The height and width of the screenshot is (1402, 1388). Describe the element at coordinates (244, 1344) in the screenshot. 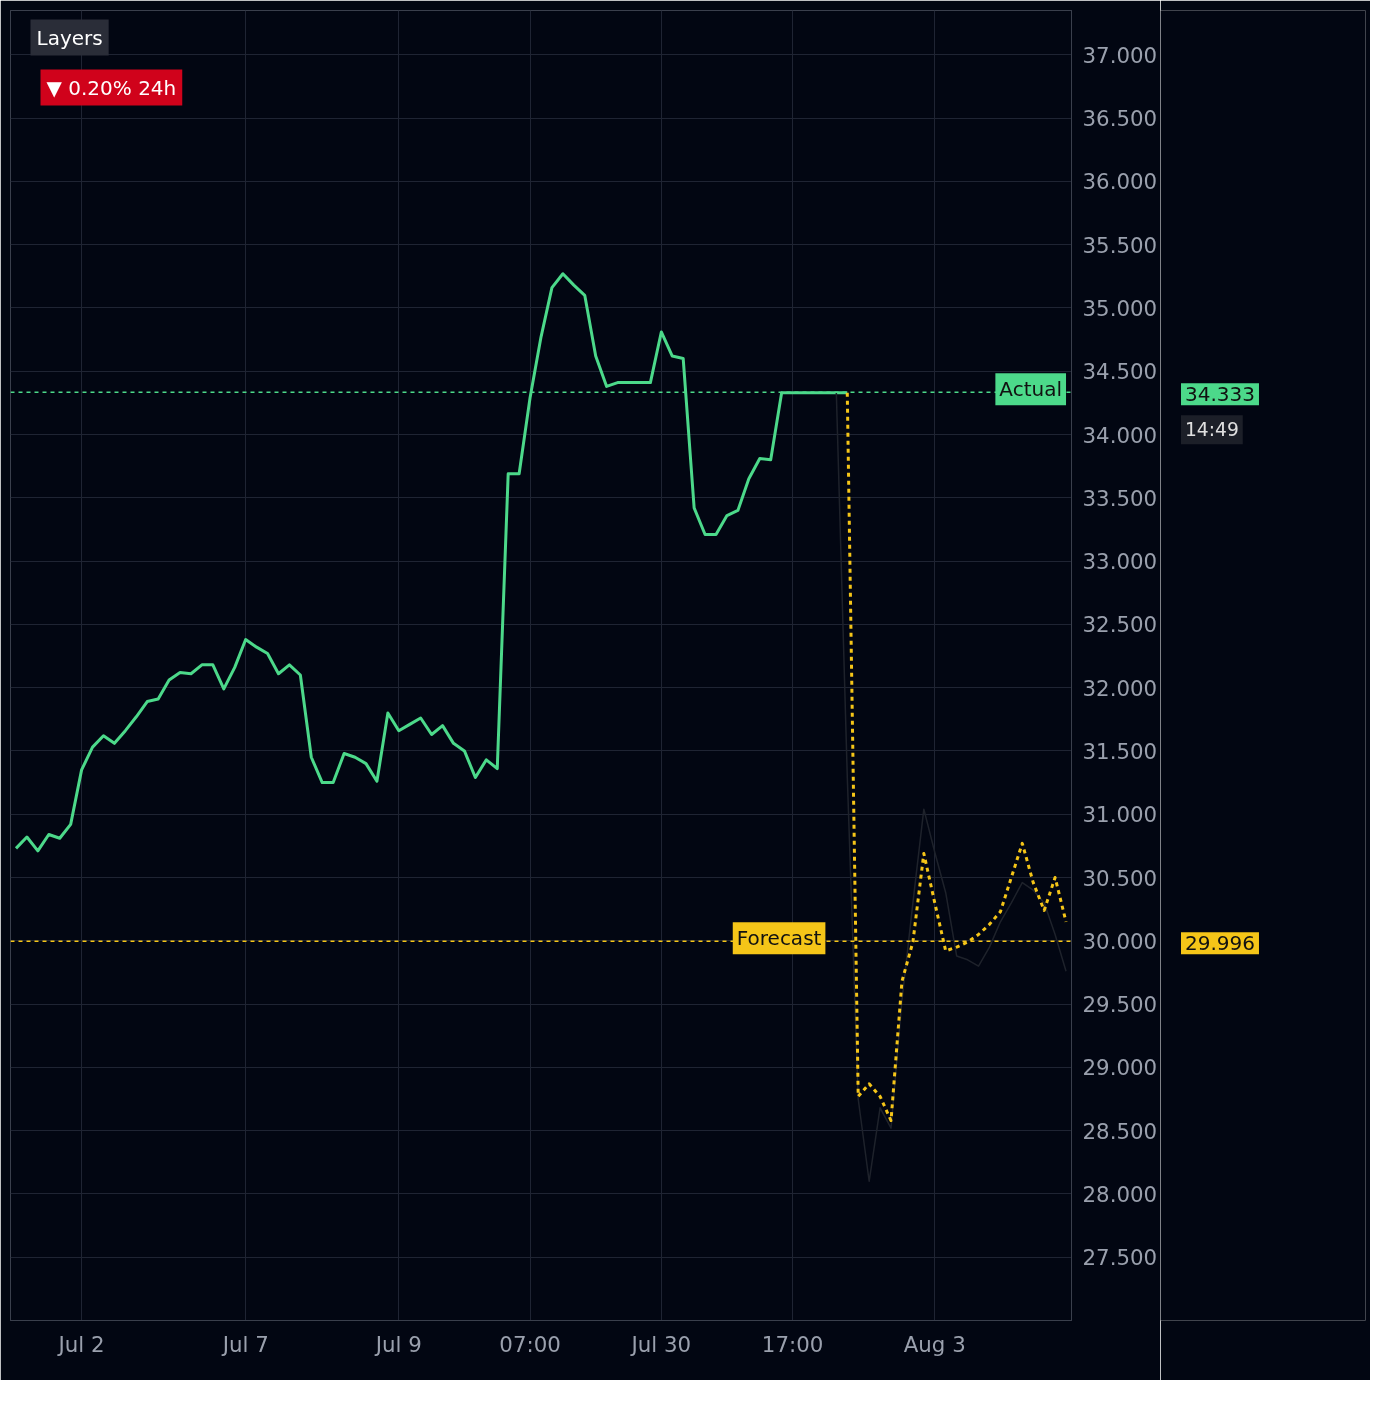

I see `x-tick-label: Jul 7` at that location.